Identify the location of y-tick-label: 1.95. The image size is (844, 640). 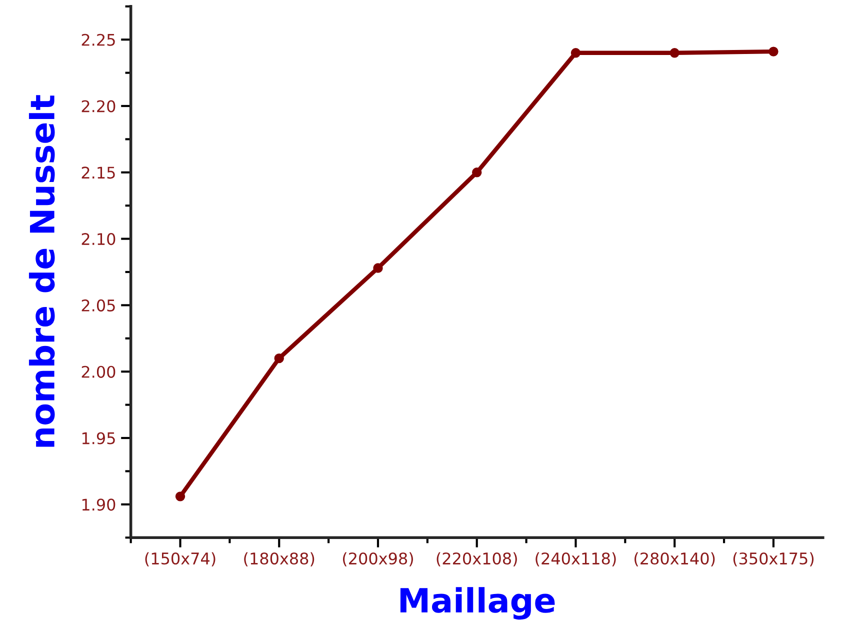
(98, 438).